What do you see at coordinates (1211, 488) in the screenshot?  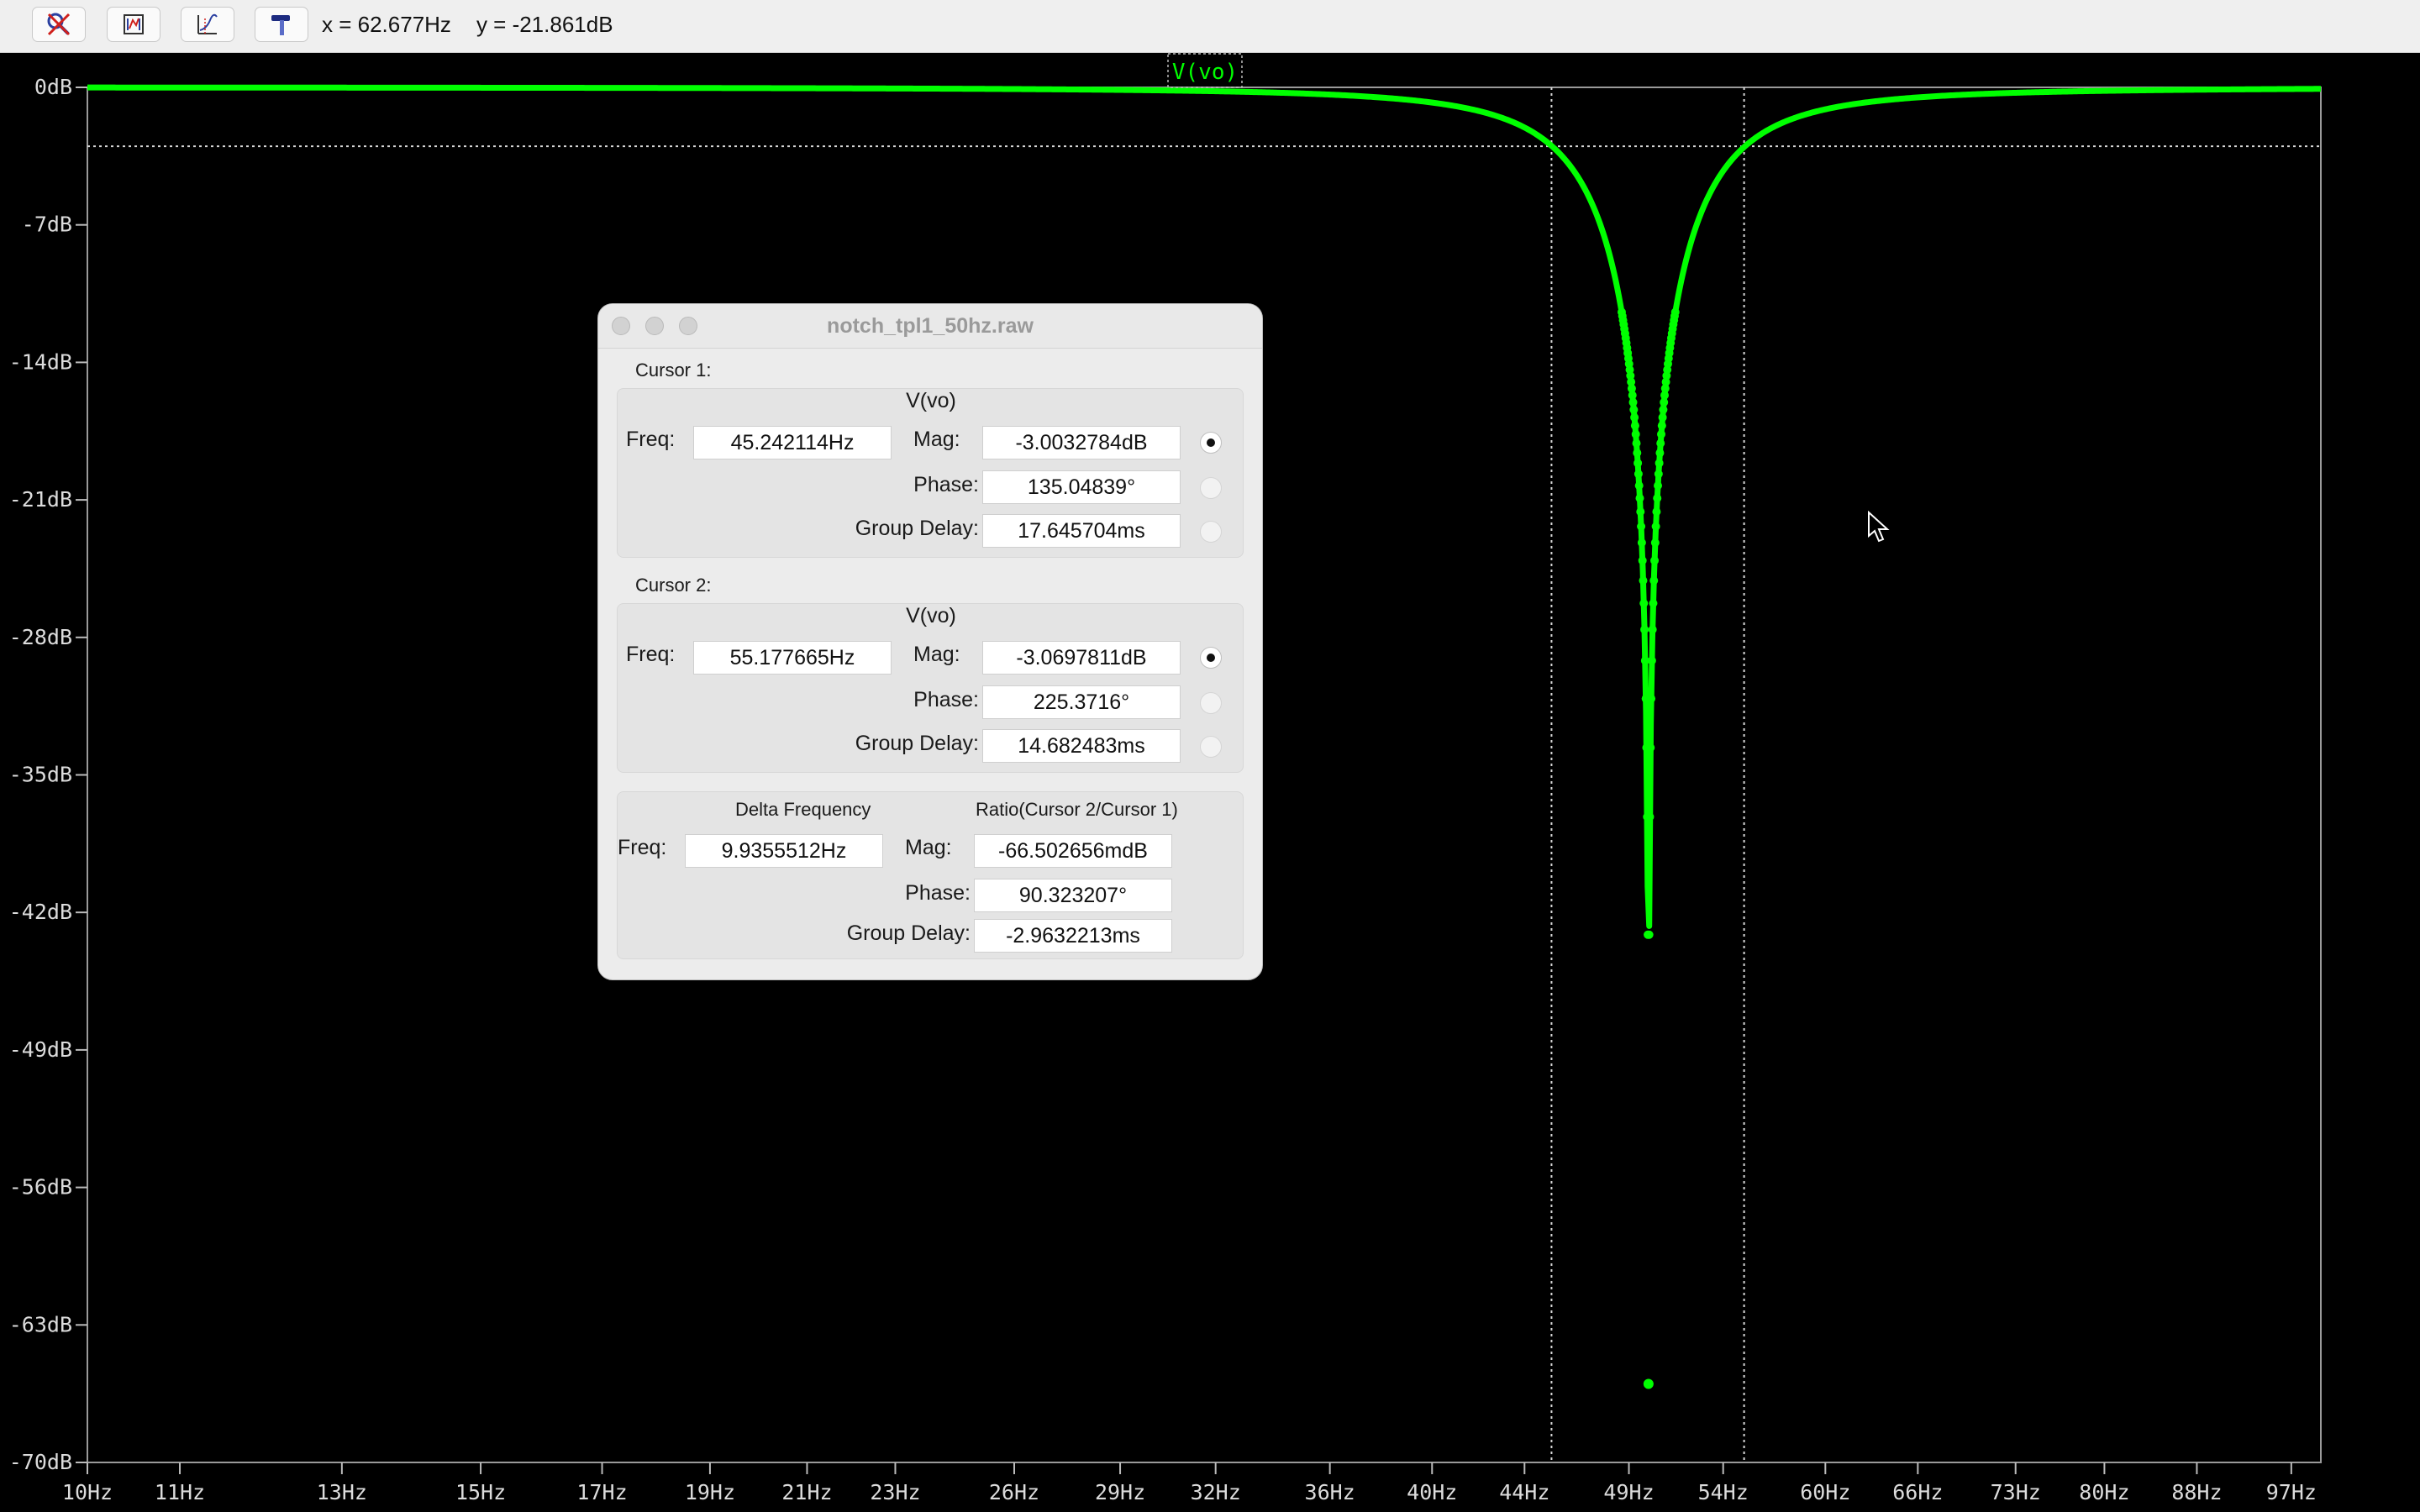 I see `cursor1-phase-radio` at bounding box center [1211, 488].